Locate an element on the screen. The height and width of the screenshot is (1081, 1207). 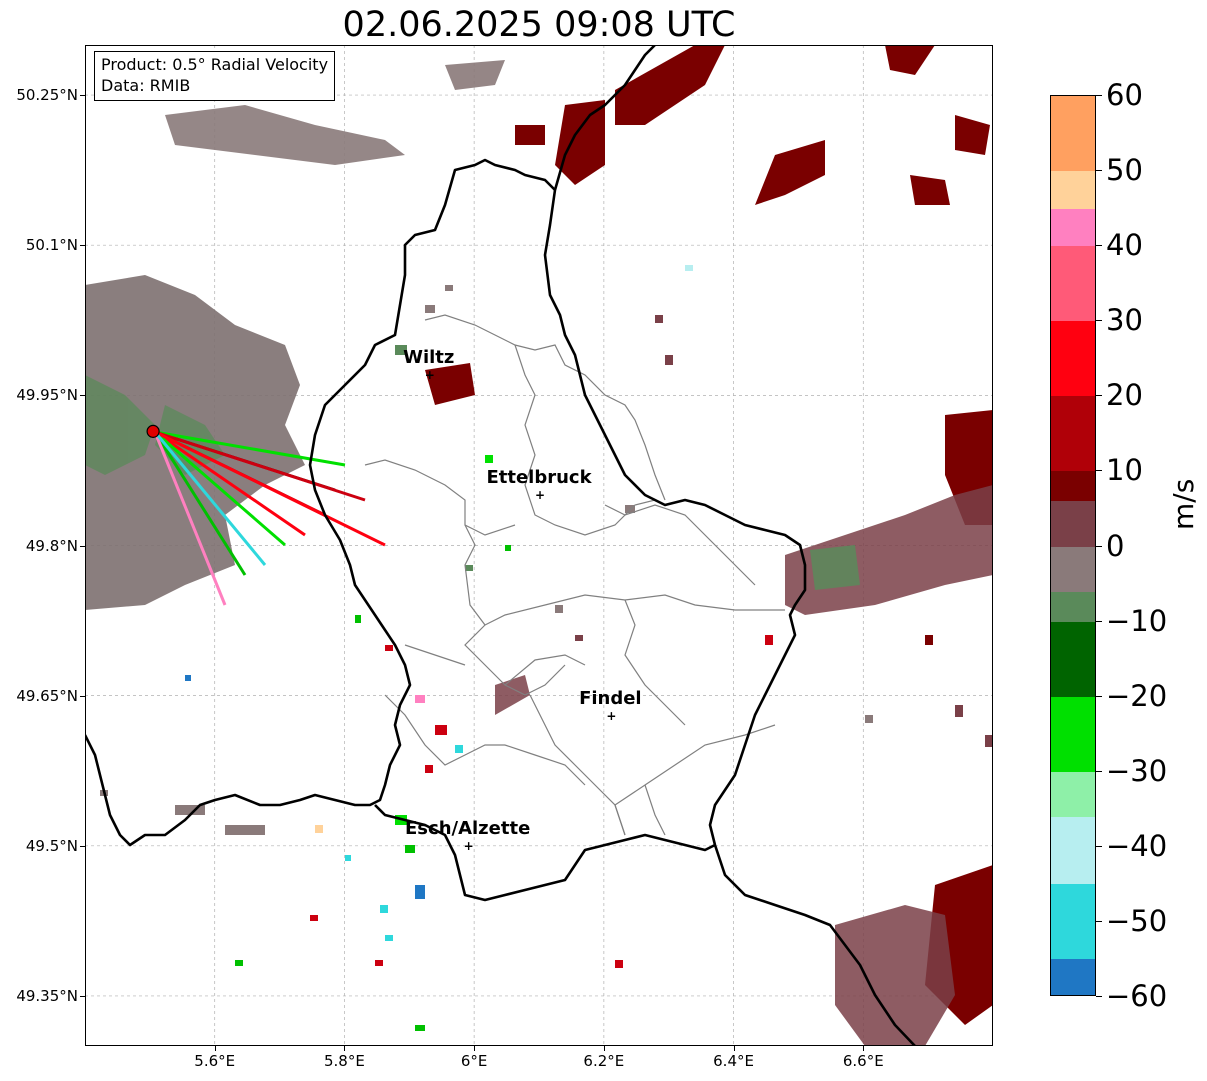
lat-tick-label: 50.25°N is located at coordinates (47, 95).